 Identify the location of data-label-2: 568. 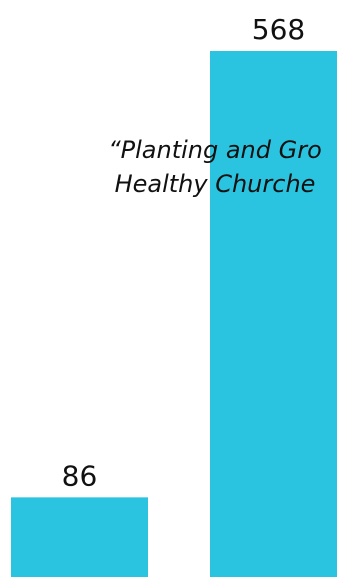
(278, 29).